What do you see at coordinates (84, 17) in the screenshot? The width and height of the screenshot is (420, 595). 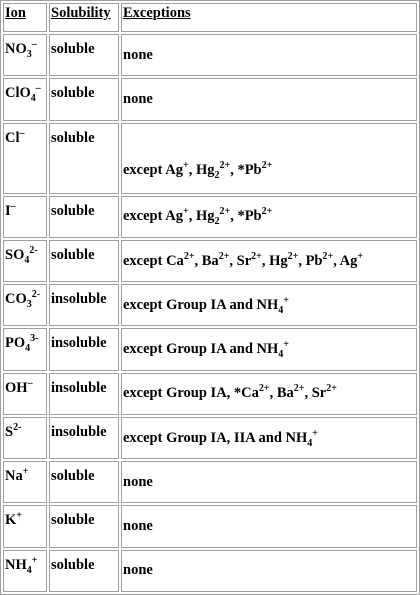 I see `header-solubility: Solubility` at bounding box center [84, 17].